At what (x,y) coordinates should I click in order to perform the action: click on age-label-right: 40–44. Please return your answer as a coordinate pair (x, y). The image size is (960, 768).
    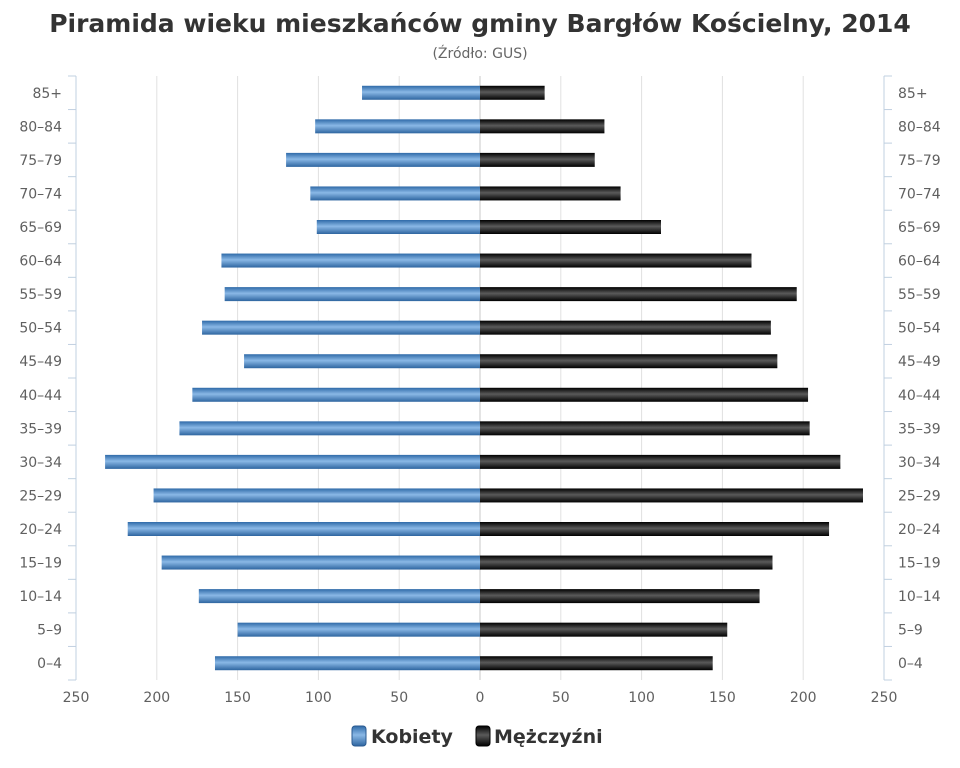
    Looking at the image, I should click on (919, 396).